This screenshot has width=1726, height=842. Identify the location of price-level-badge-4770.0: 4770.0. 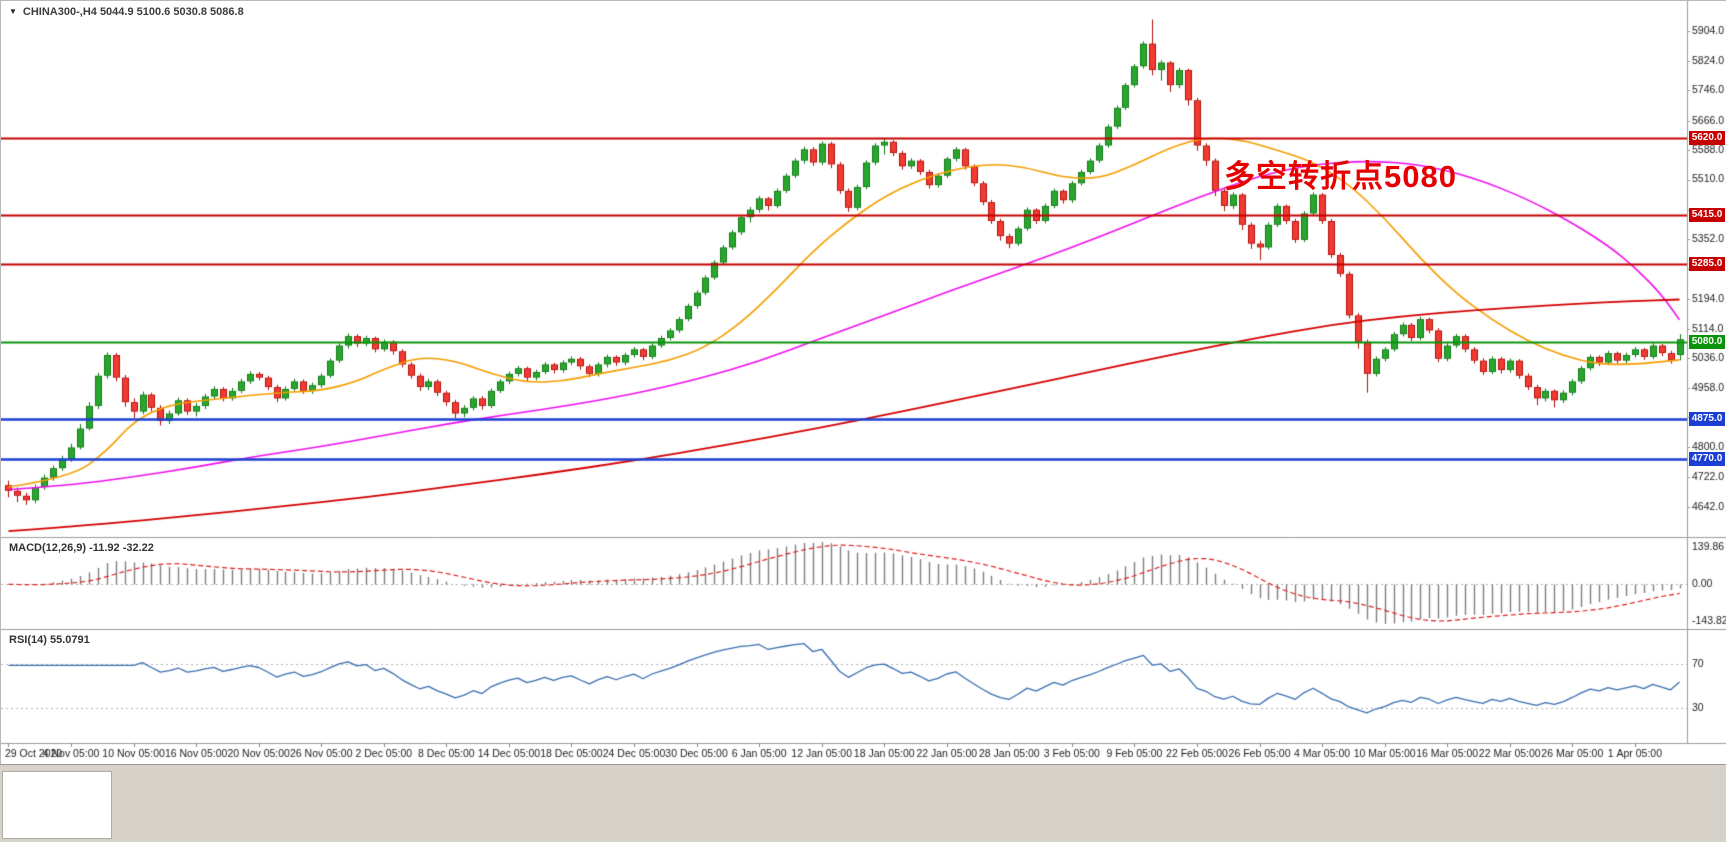
(1707, 458).